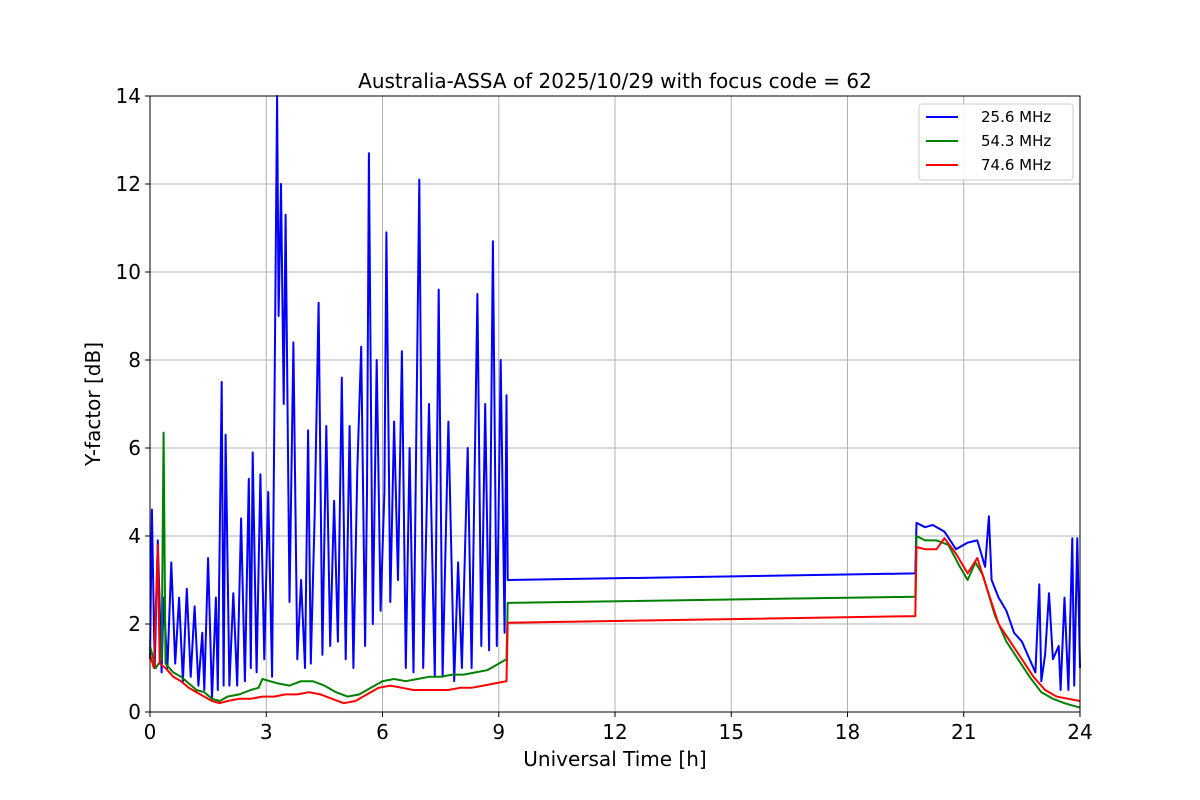 This screenshot has height=800, width=1200. What do you see at coordinates (134, 360) in the screenshot?
I see `y-tick-label: 8` at bounding box center [134, 360].